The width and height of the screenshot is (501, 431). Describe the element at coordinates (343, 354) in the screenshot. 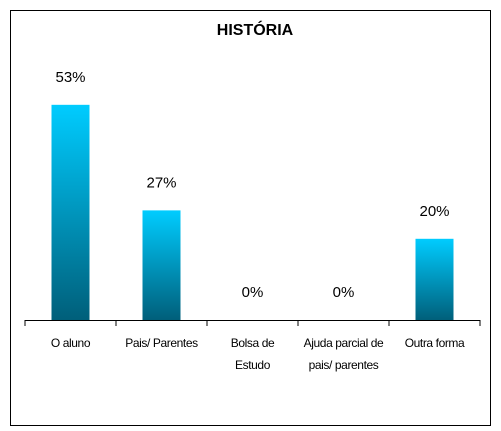

I see `x-tick-label: Ajuda parcial de pais/ parentes` at that location.